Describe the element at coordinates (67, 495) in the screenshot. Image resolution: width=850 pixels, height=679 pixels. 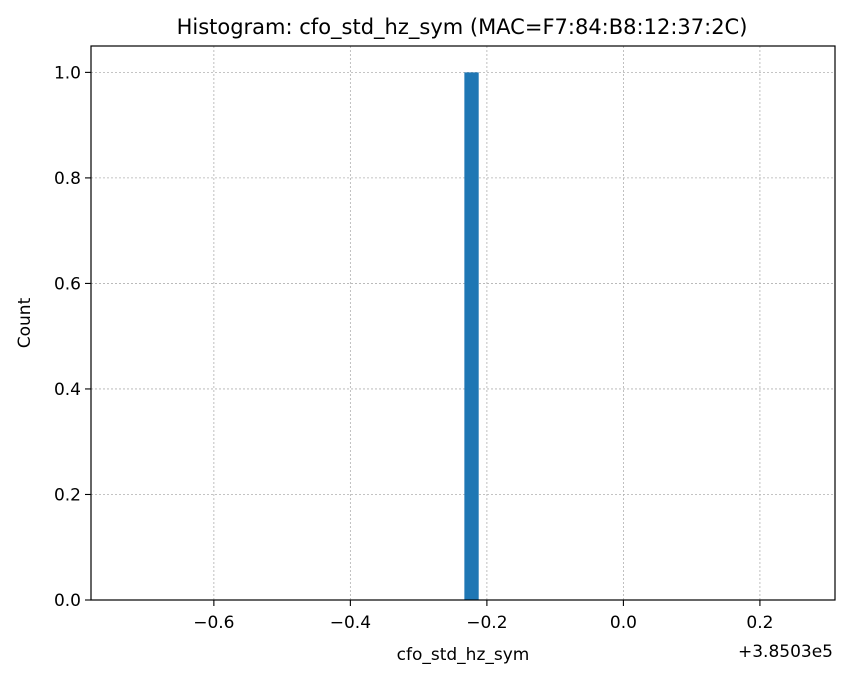
I see `y-tick-label-1: 0.2` at that location.